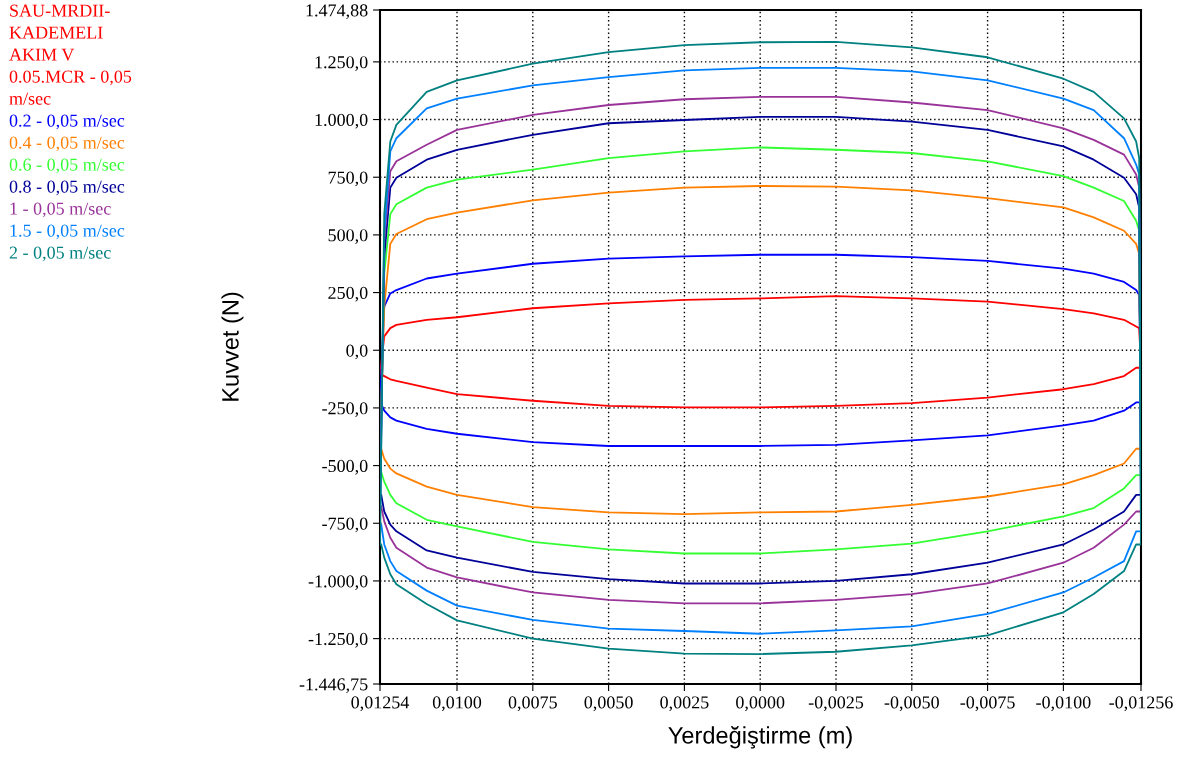 The width and height of the screenshot is (1194, 782). I want to click on y-tick-label: -750,0, so click(345, 525).